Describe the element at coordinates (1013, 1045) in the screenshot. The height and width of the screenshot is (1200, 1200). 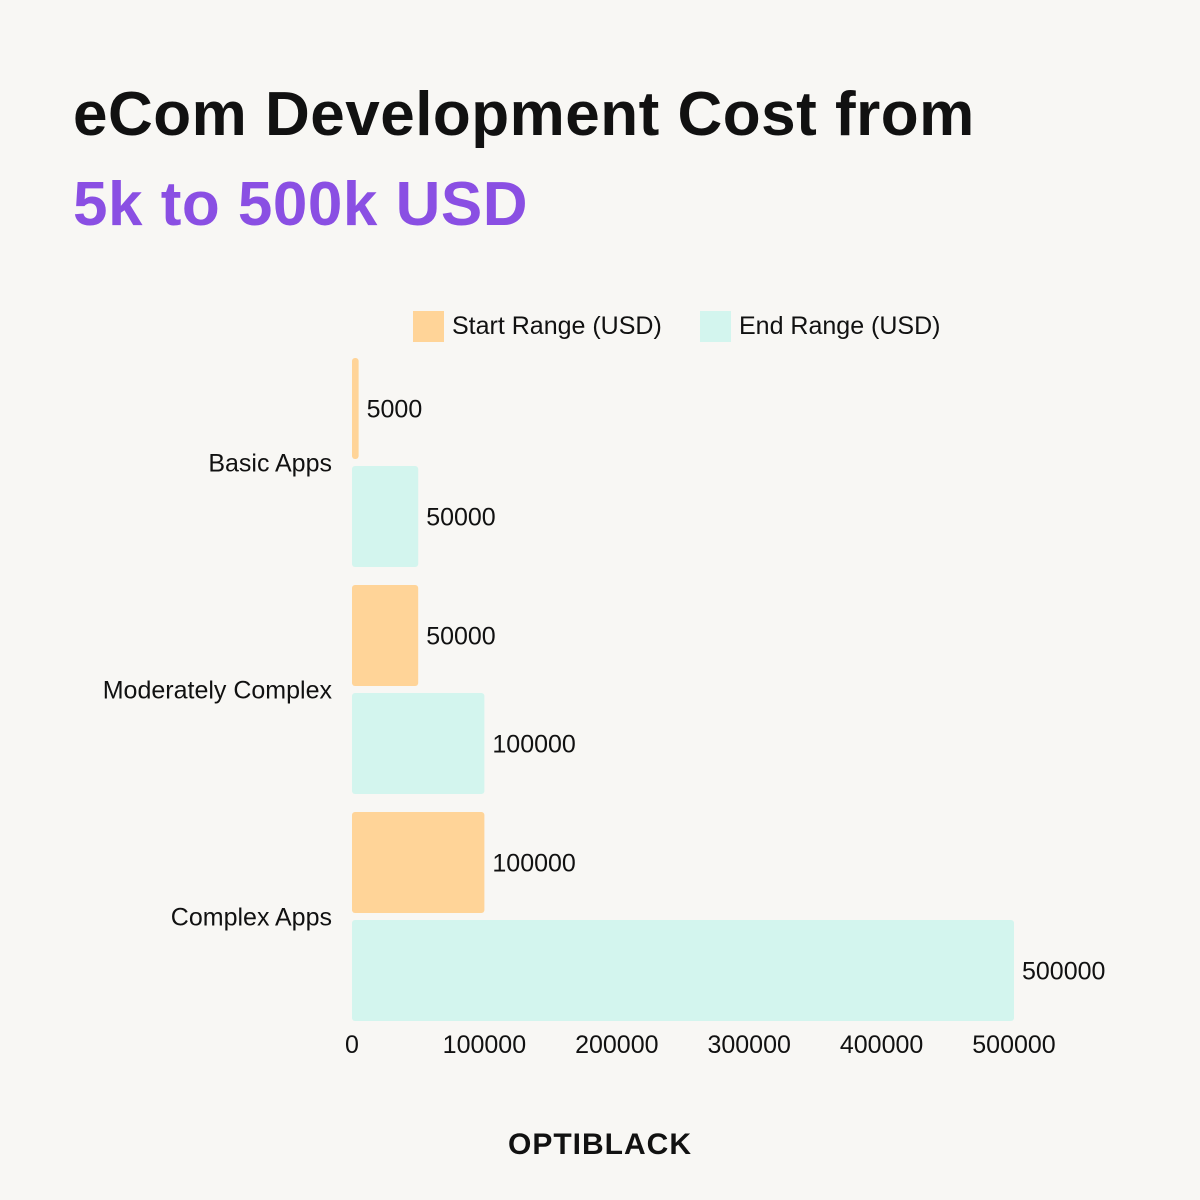
I see `x-tick-label-5: 500000` at that location.